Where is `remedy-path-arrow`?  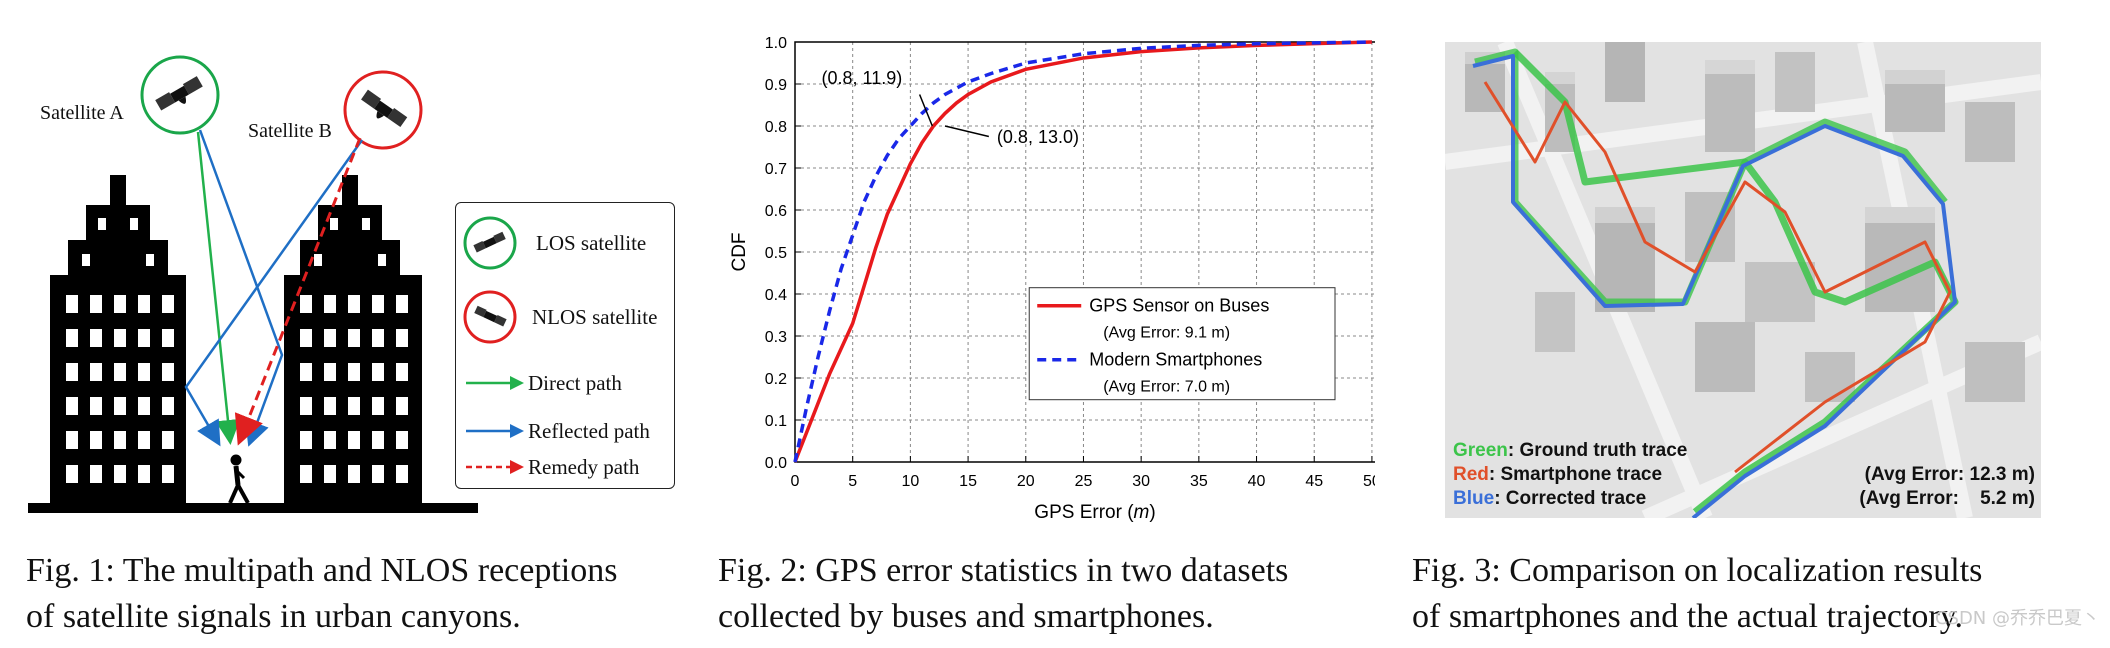 remedy-path-arrow is located at coordinates (495, 467).